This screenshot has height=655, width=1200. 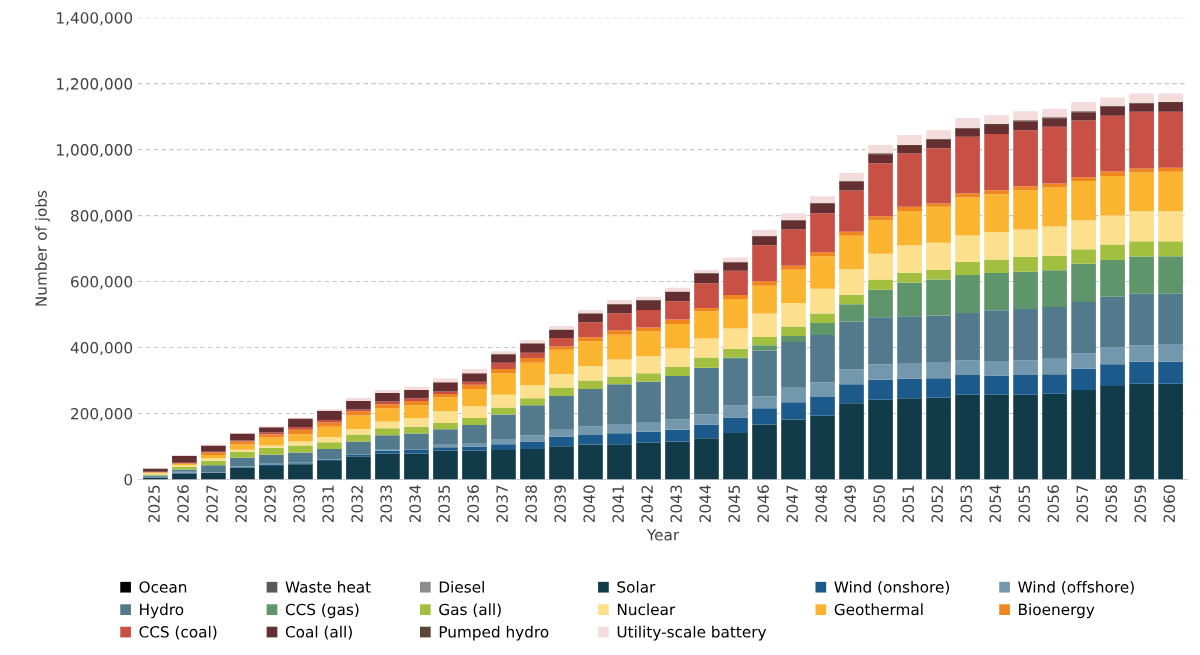 What do you see at coordinates (646, 609) in the screenshot?
I see `legend-label: Nuclear` at bounding box center [646, 609].